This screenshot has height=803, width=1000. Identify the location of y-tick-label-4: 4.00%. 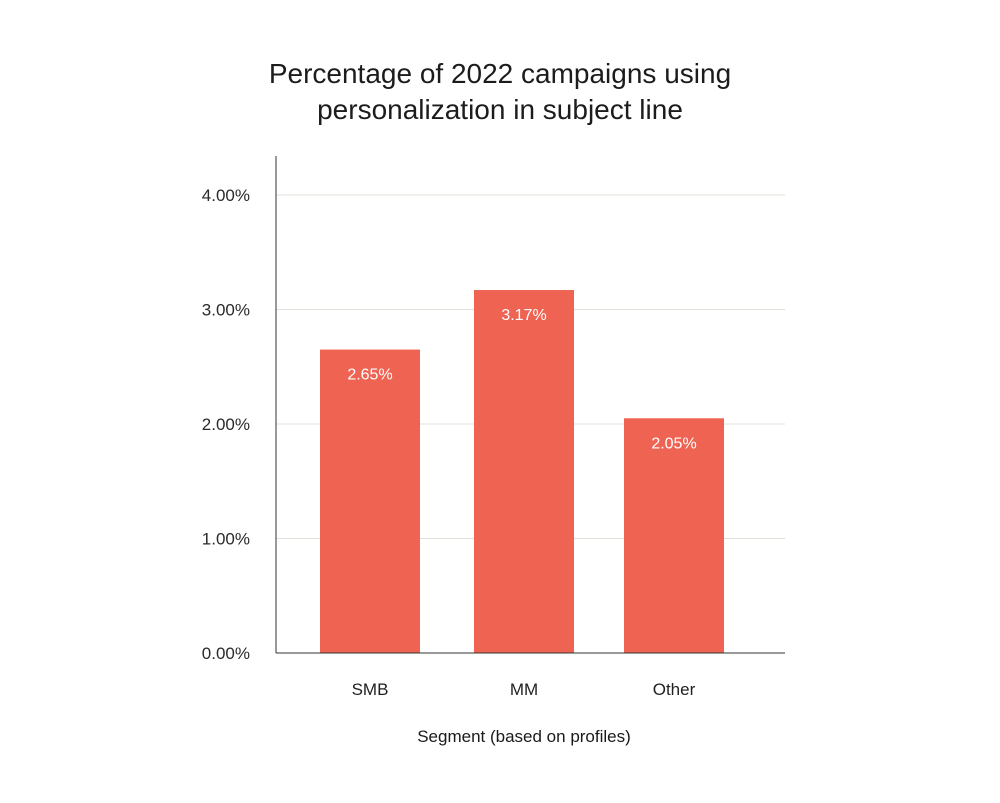
(226, 195).